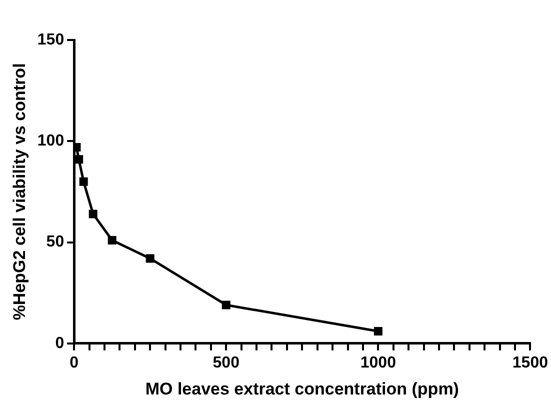  What do you see at coordinates (19, 191) in the screenshot?
I see `y-axis-title: %HepG2 cell viability vs control` at bounding box center [19, 191].